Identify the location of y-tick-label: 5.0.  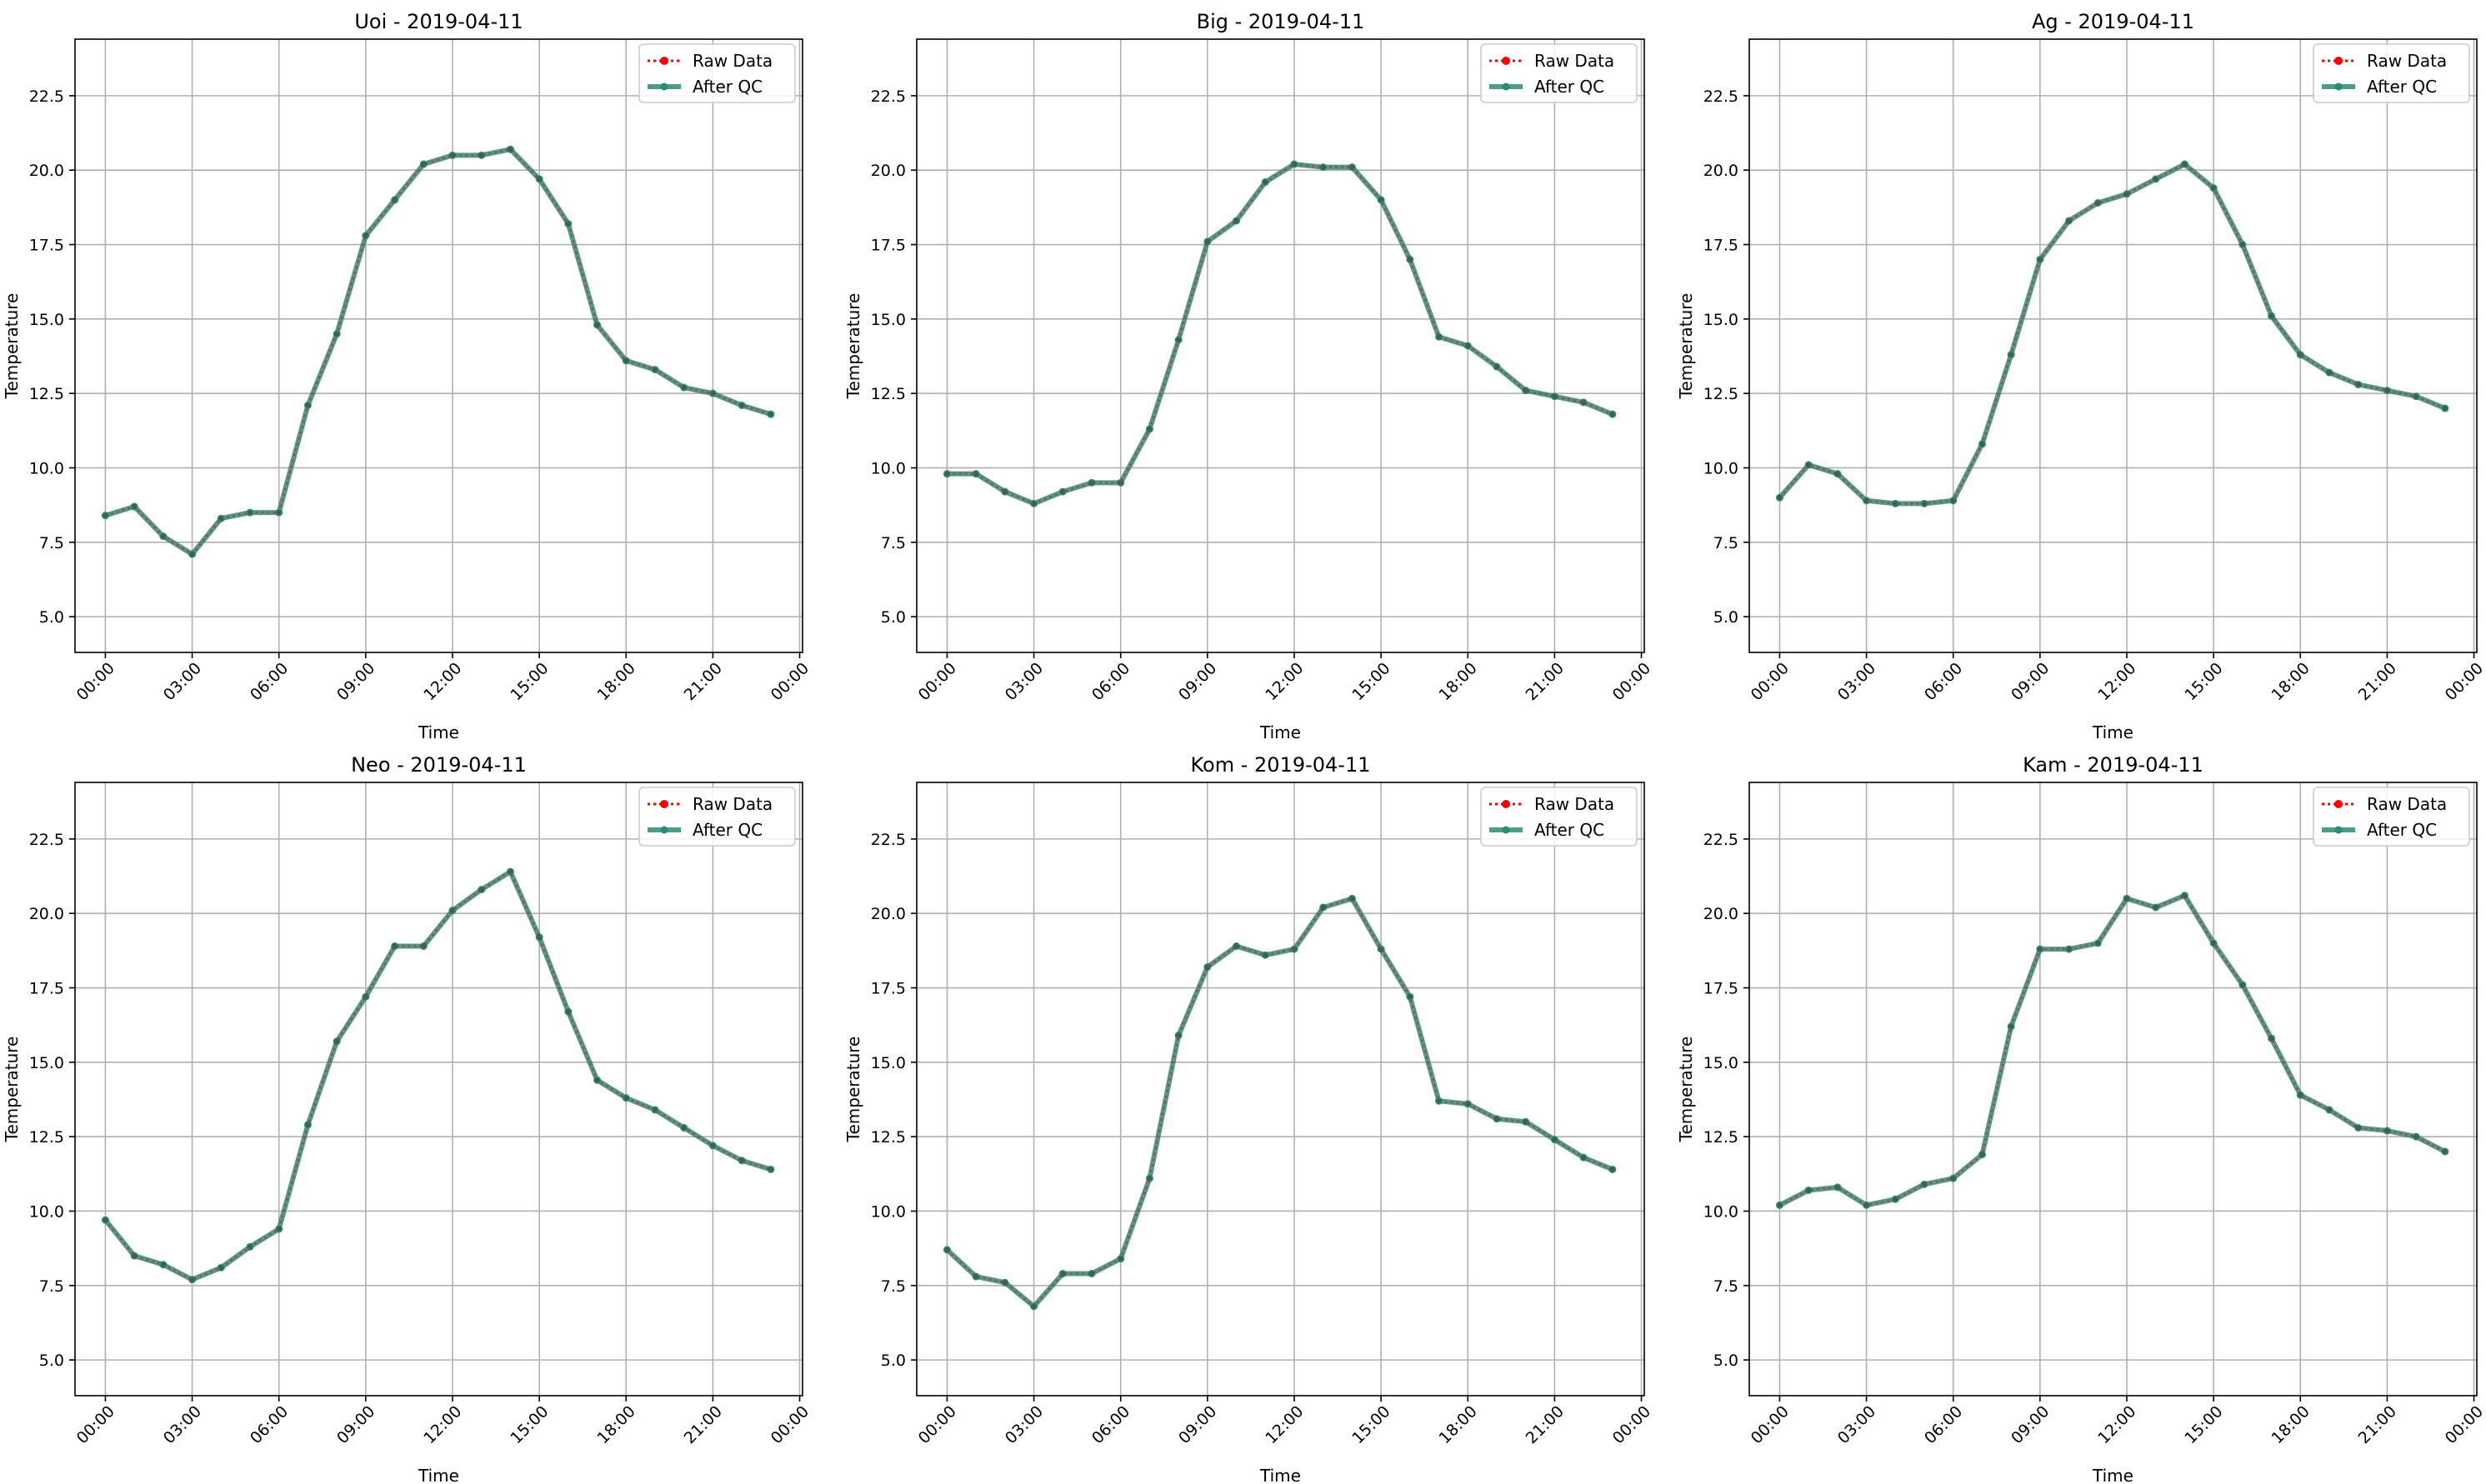
(1725, 1361).